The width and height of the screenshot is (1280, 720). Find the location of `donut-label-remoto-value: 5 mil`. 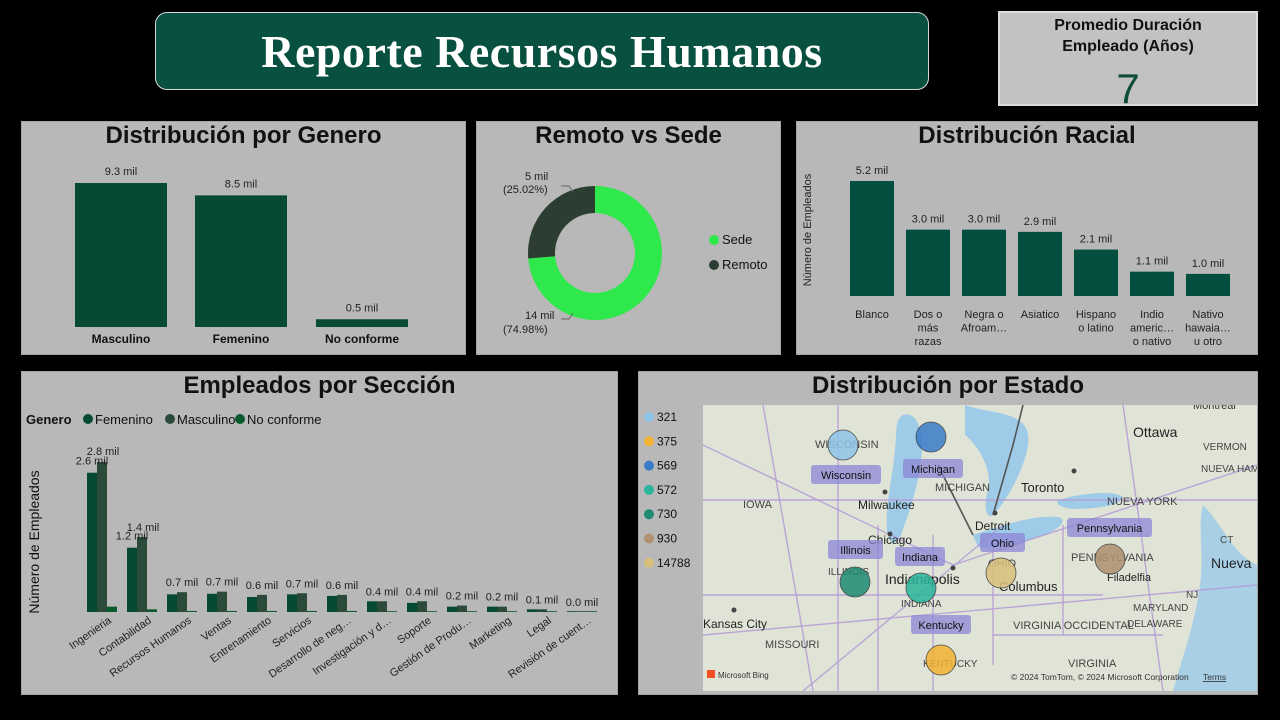

donut-label-remoto-value: 5 mil is located at coordinates (536, 177).